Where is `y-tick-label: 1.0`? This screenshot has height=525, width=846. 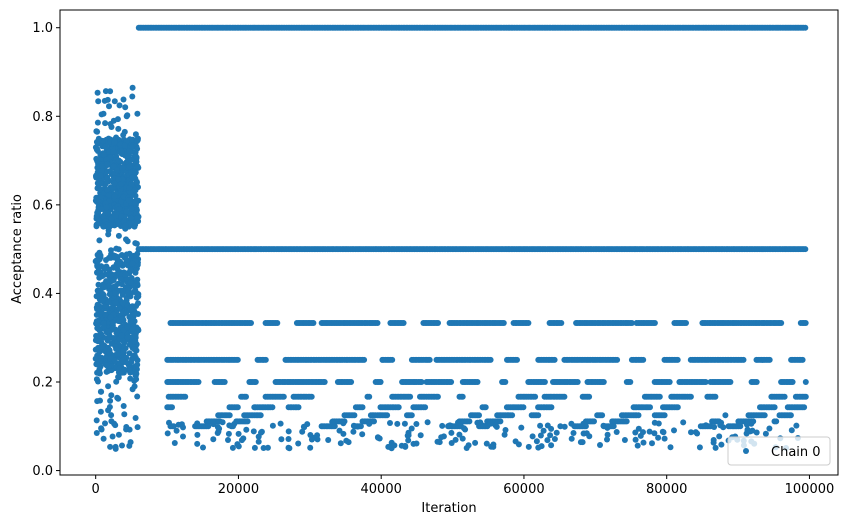
y-tick-label: 1.0 is located at coordinates (42, 28).